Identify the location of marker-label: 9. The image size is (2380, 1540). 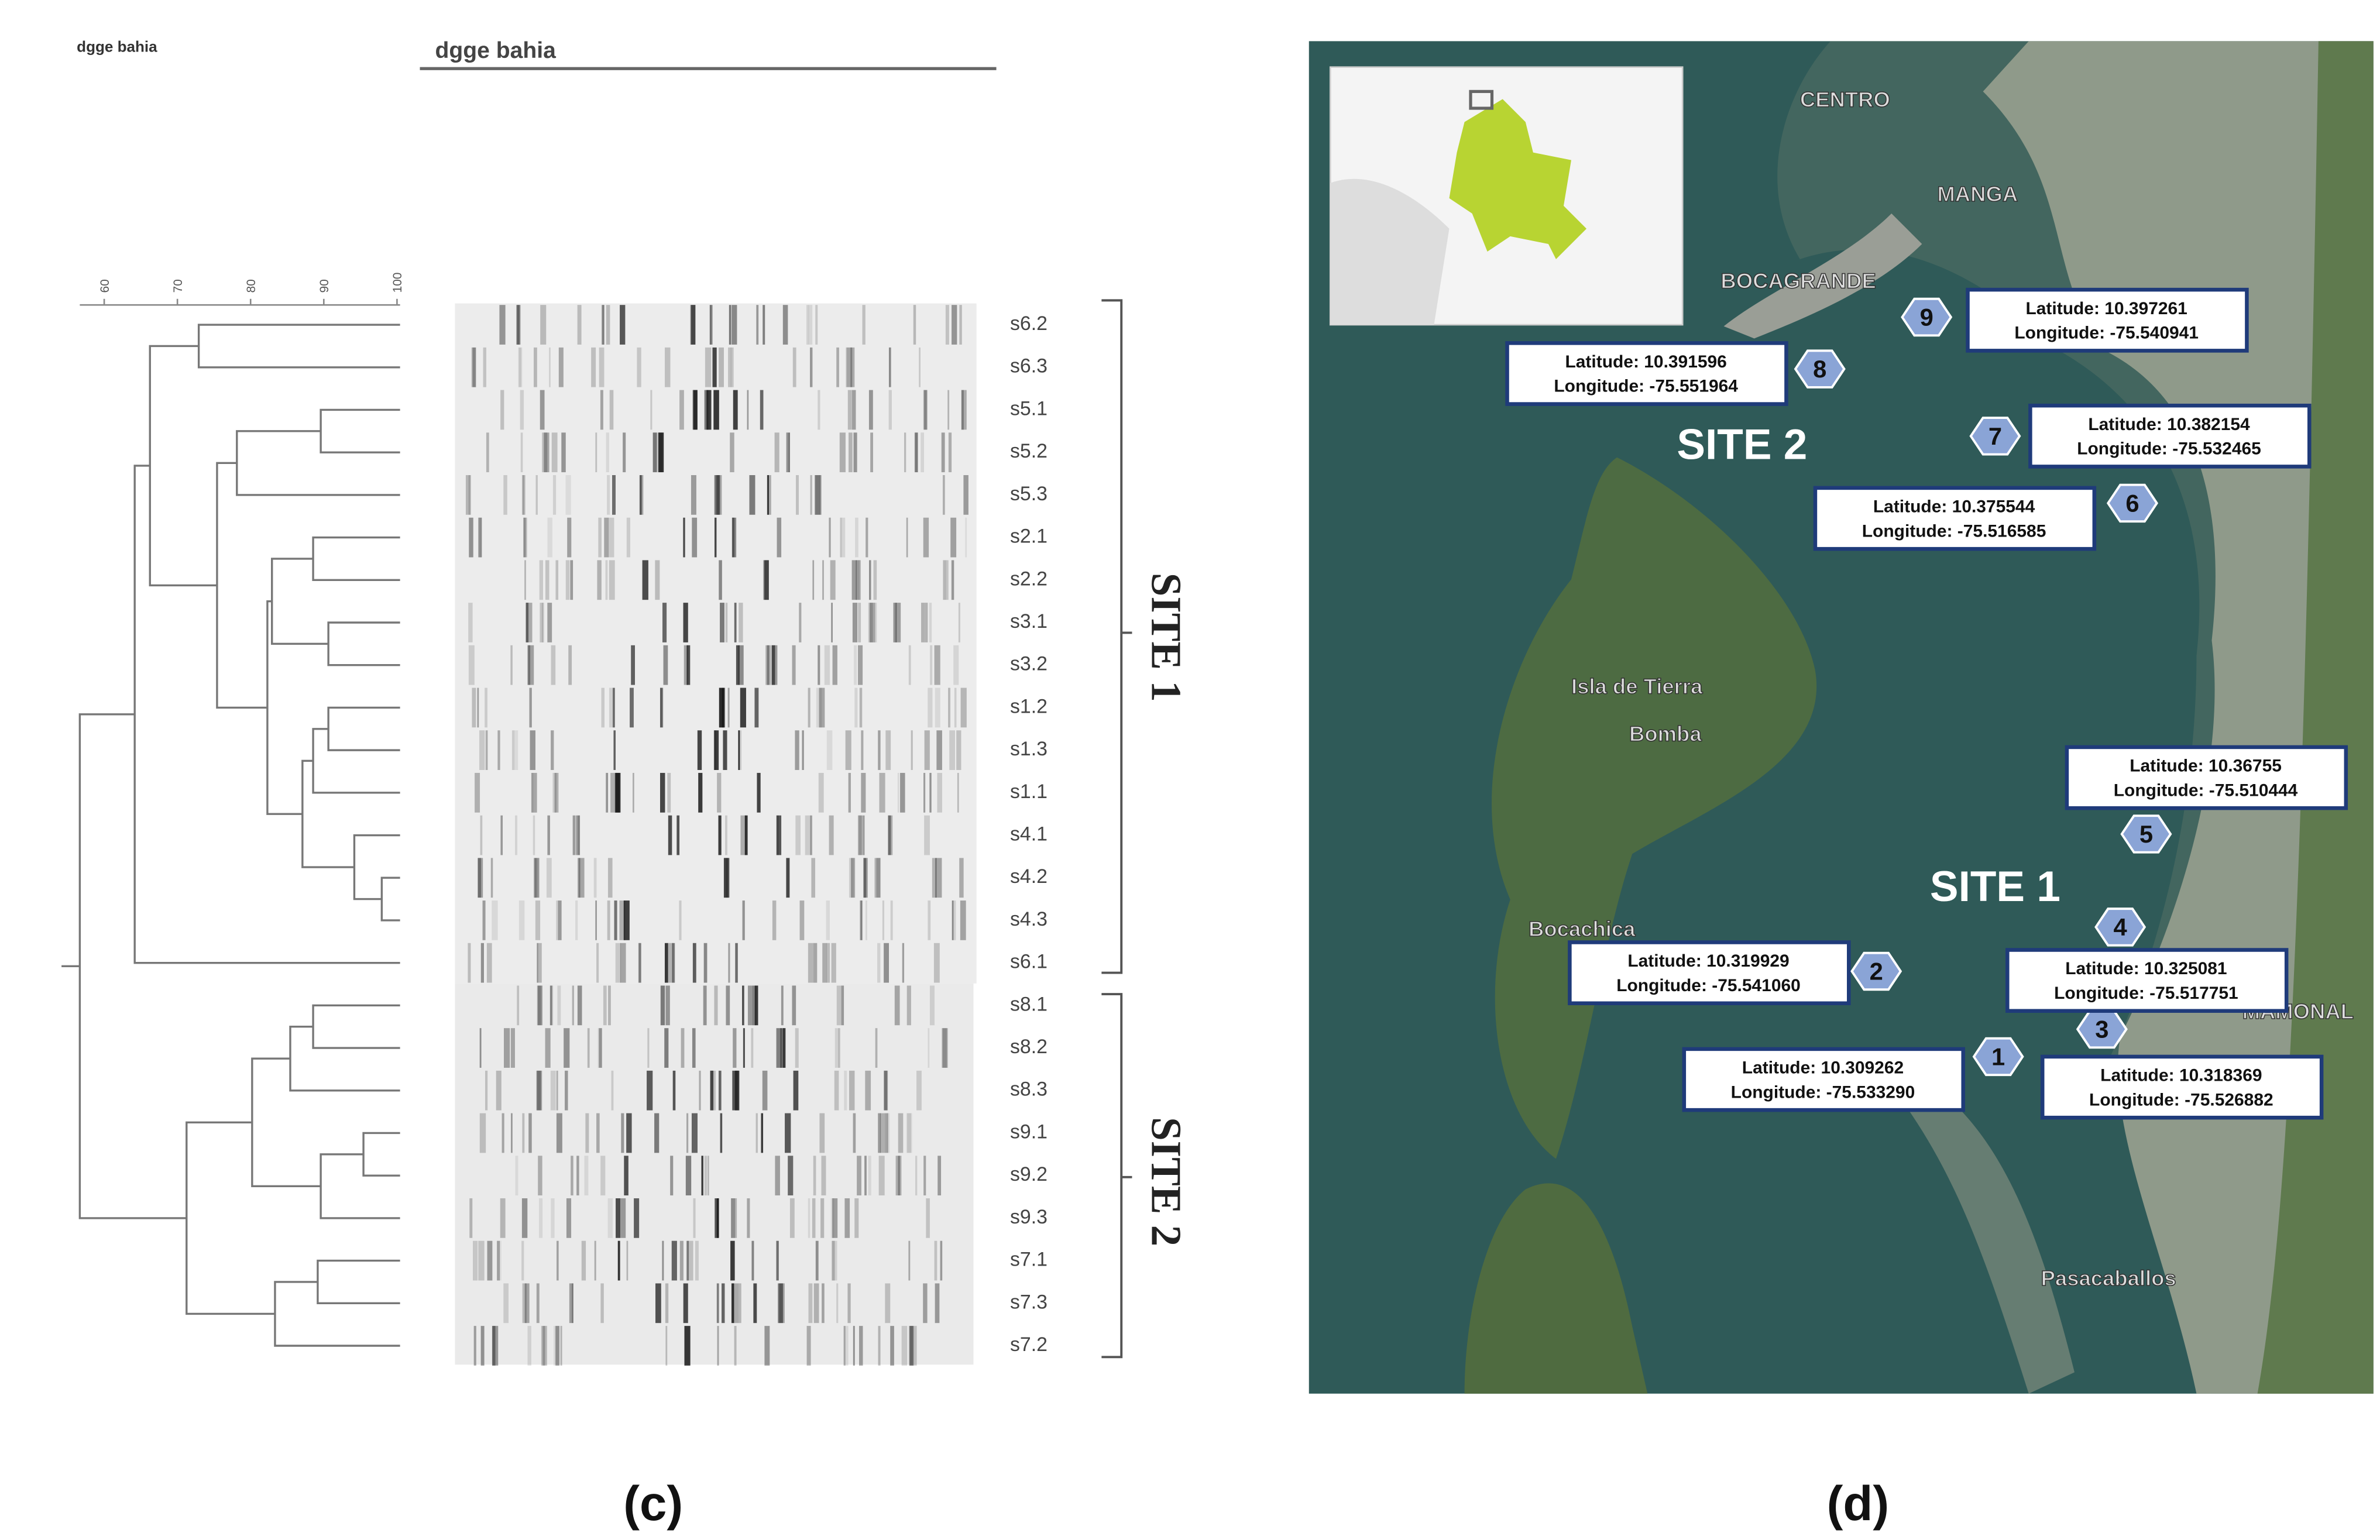
(1926, 317).